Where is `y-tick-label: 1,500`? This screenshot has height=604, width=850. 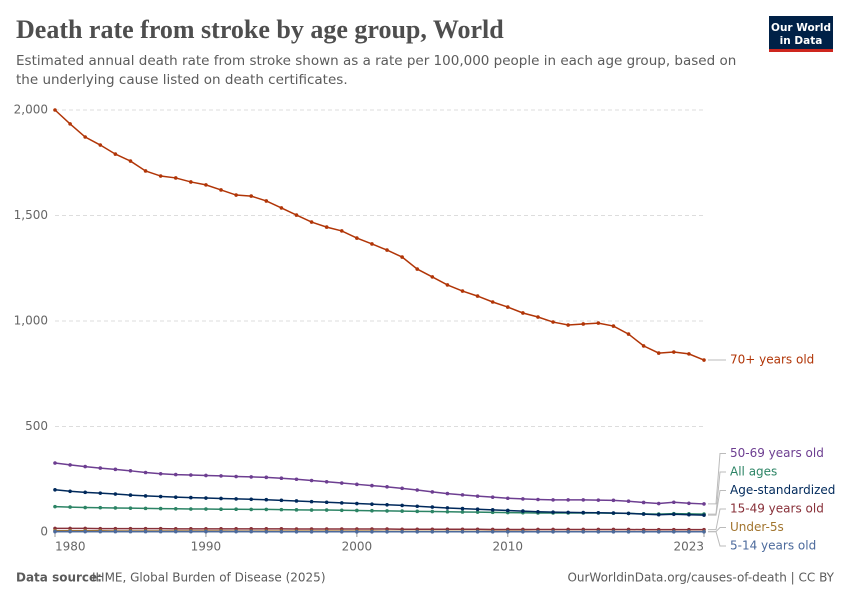 y-tick-label: 1,500 is located at coordinates (31, 215).